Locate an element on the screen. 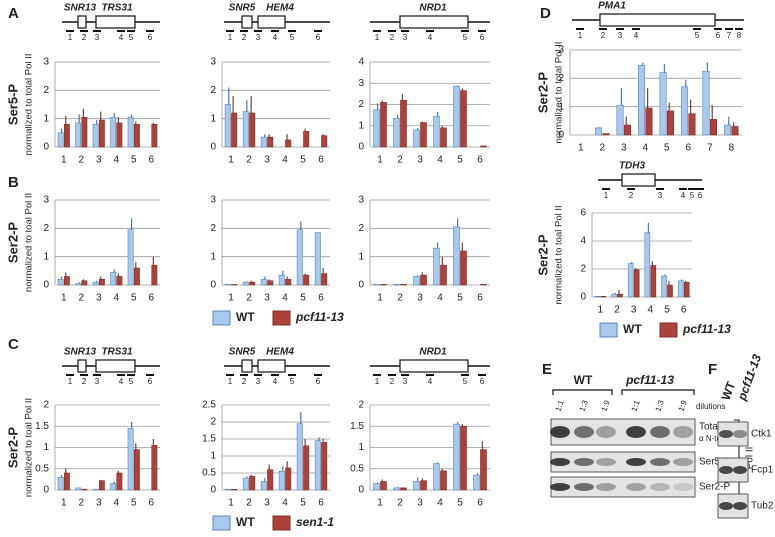 This screenshot has height=537, width=775. group-label: WT is located at coordinates (729, 390).